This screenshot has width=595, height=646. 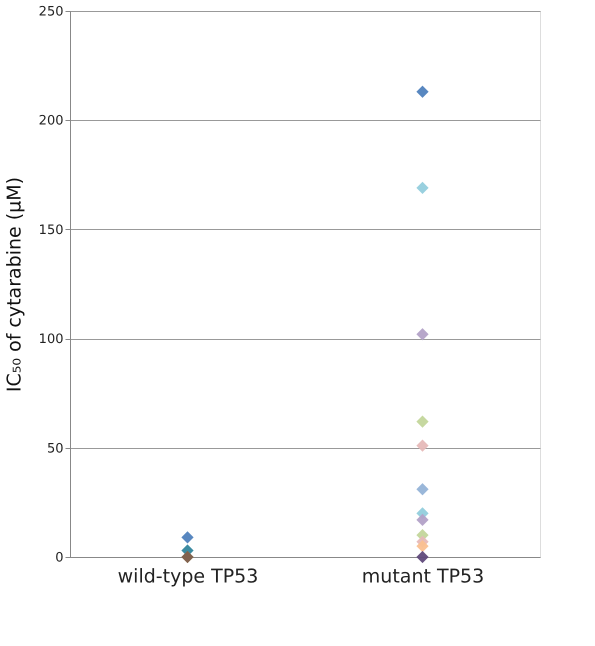 What do you see at coordinates (59, 558) in the screenshot?
I see `y-tick-label: 0` at bounding box center [59, 558].